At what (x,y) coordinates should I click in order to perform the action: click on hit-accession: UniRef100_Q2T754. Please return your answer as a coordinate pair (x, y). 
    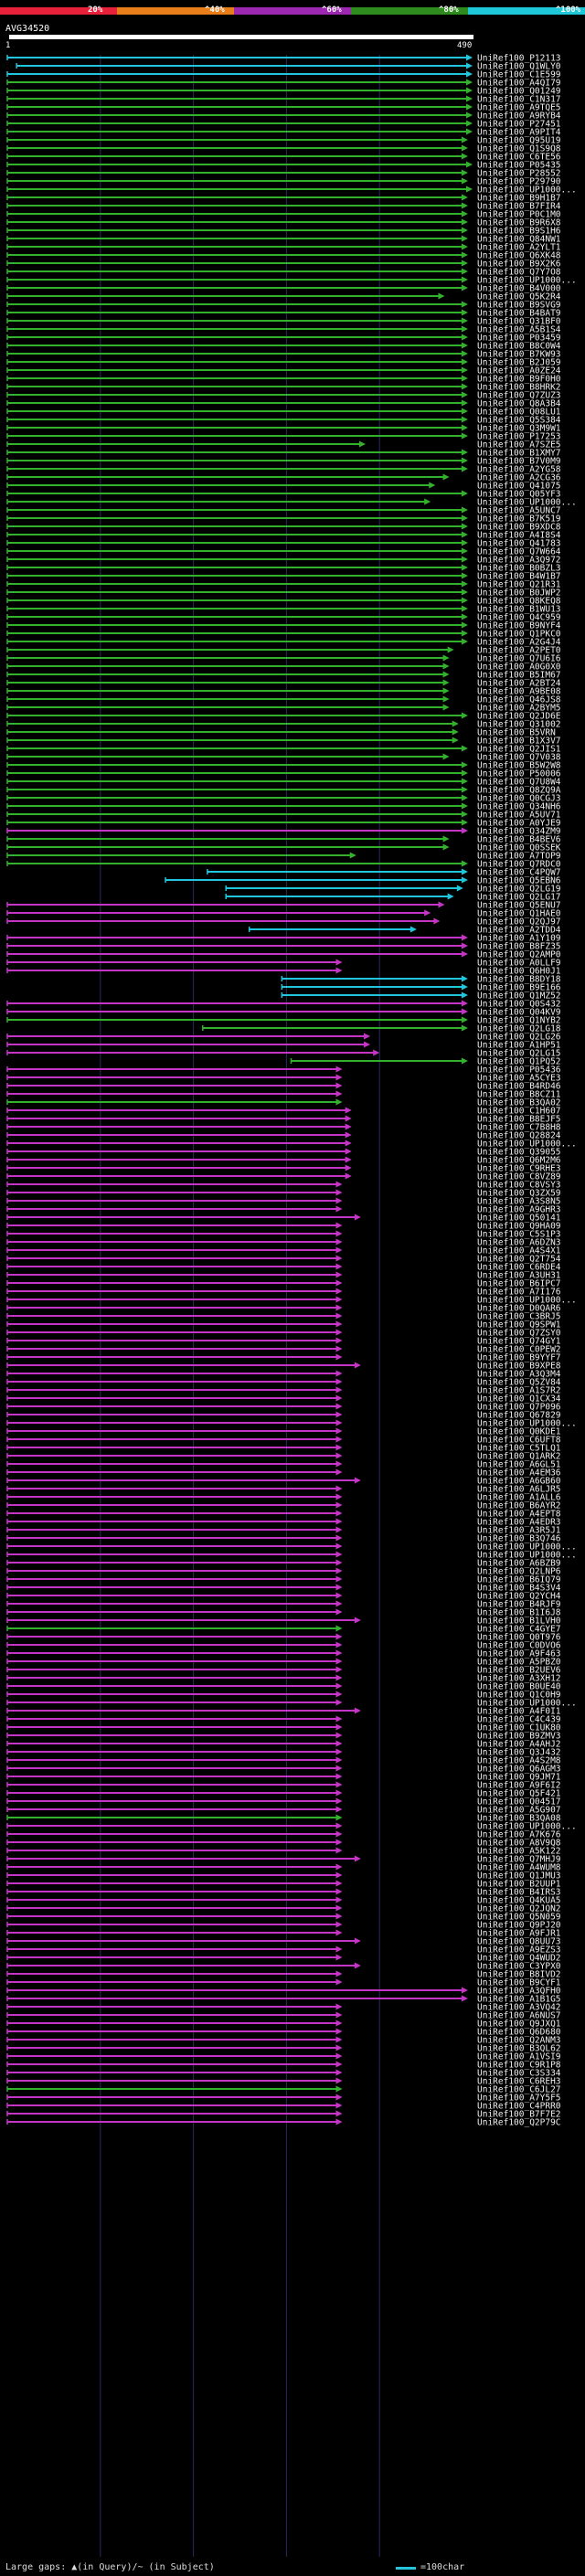
    Looking at the image, I should click on (519, 1260).